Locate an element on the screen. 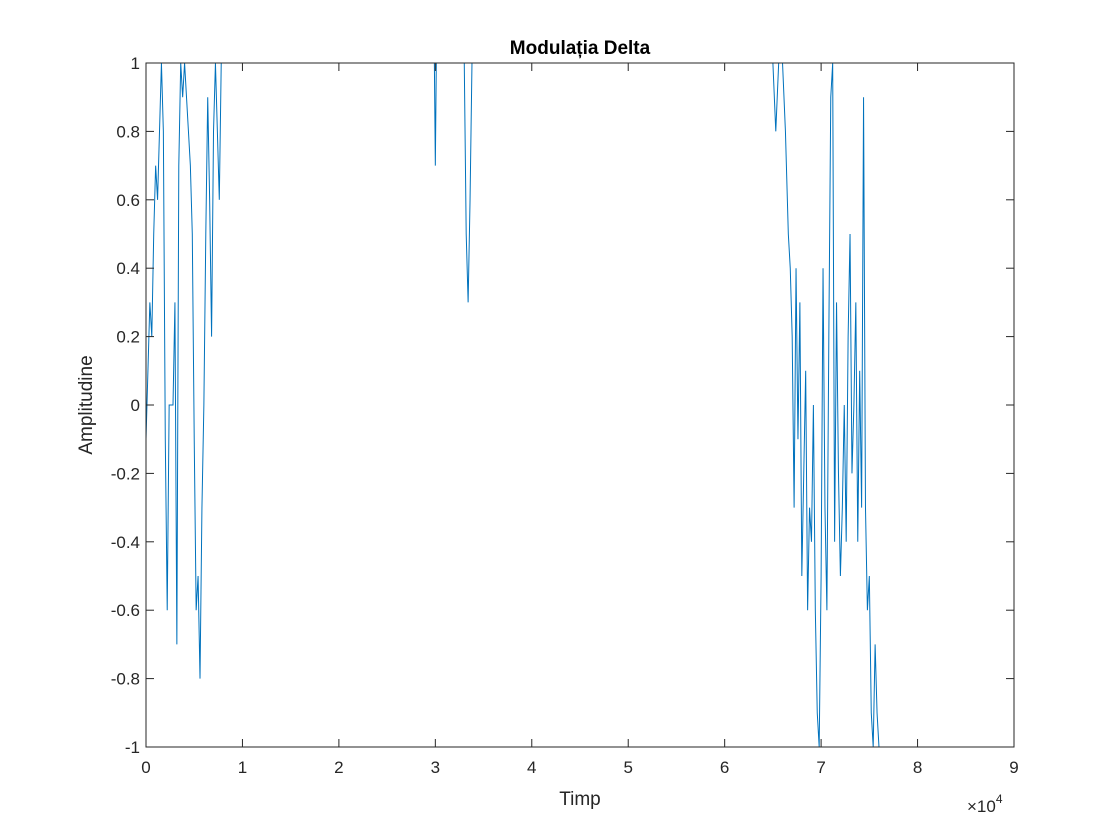 The image size is (1120, 840). y-tick-label: 1 is located at coordinates (135, 63).